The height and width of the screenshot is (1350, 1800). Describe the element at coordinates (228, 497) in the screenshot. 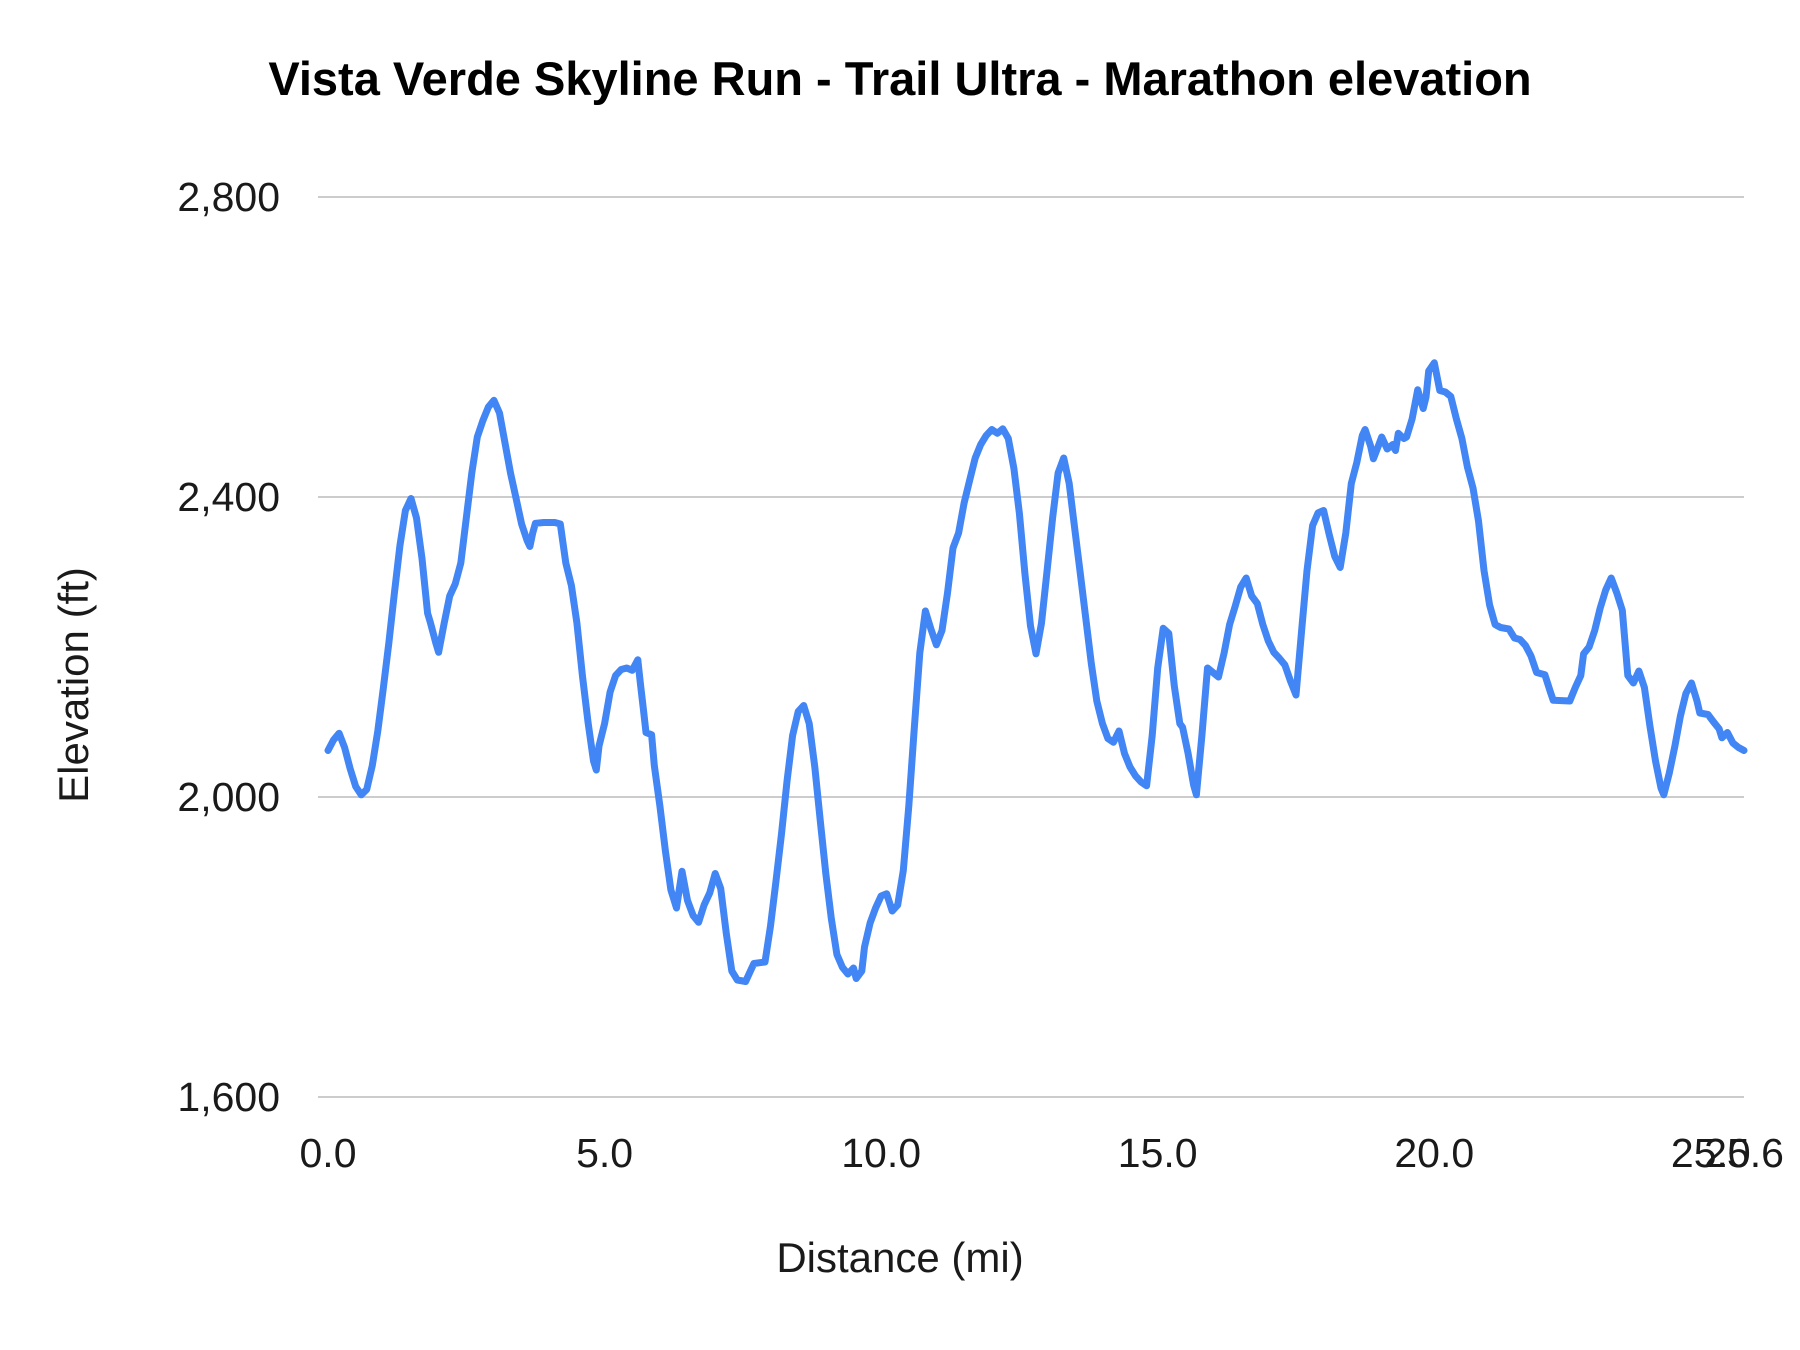

I see `y-tick-label-2400: 2,400` at that location.